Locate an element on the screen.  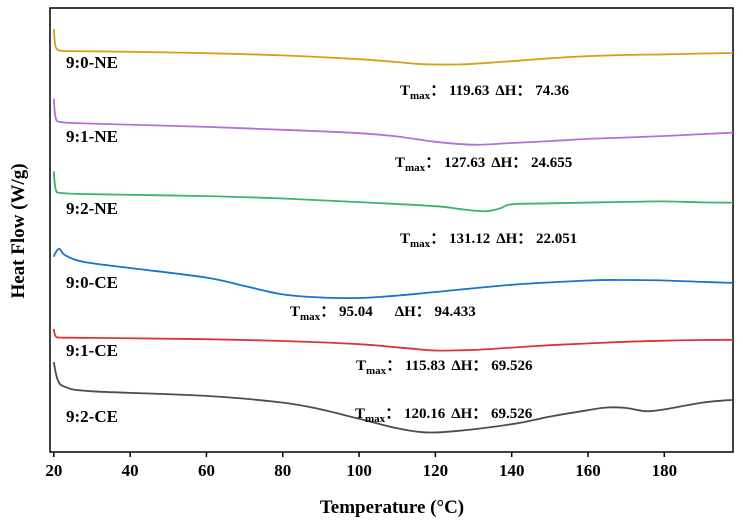
annotation-9-0-ne: Tmax： 119.63 ΔH： 74.36 is located at coordinates (484, 92).